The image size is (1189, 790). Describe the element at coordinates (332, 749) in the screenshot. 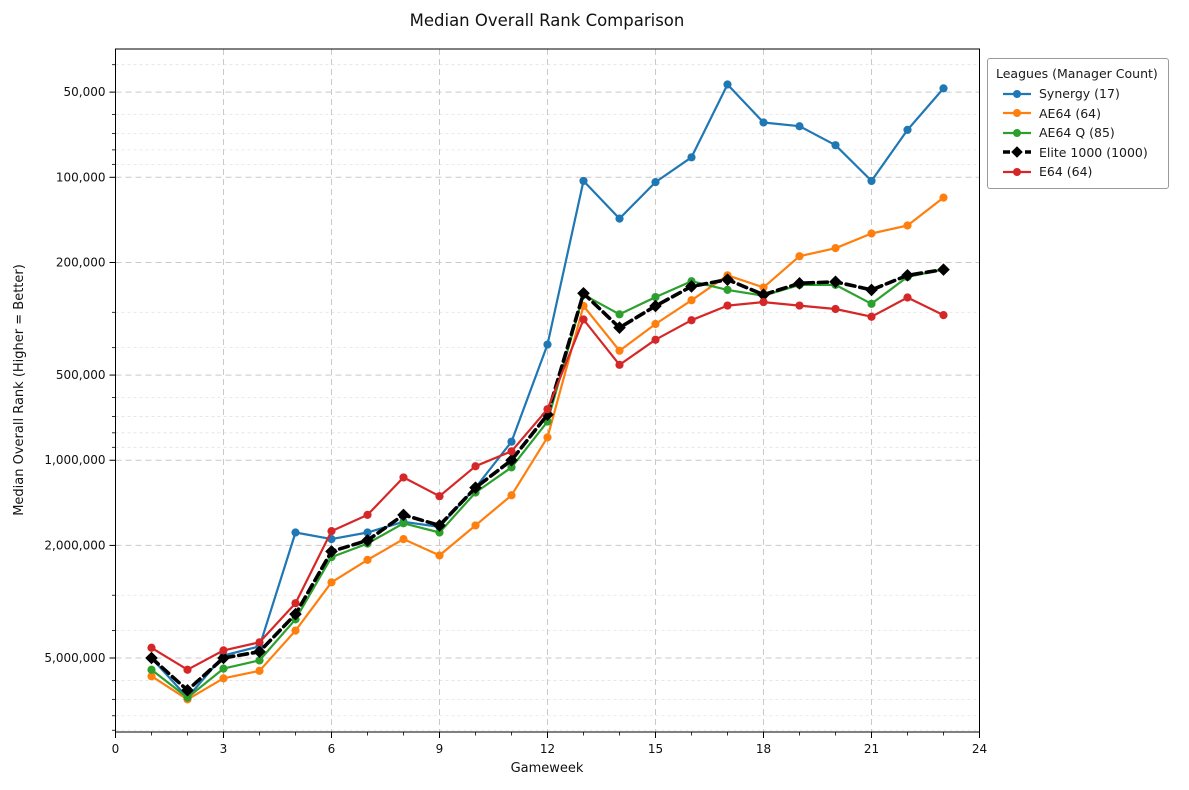

I see `x-tick-label: 6` at that location.